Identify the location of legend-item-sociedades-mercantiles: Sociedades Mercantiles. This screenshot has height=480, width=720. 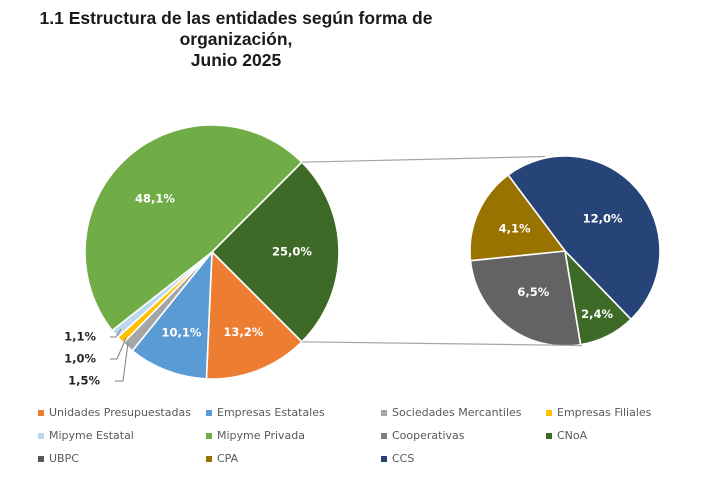
(451, 412).